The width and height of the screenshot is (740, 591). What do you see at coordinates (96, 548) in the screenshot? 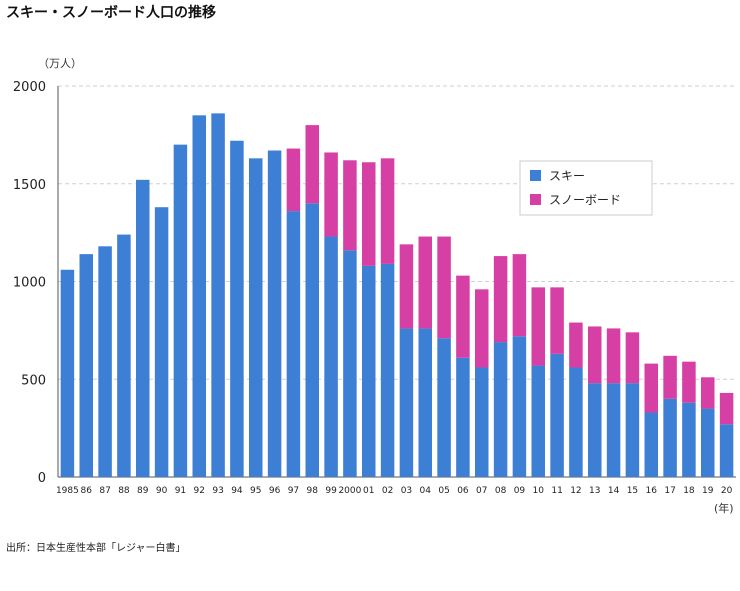
I see `source-note: 出所：日本生産性本部「レジャー白書」` at bounding box center [96, 548].